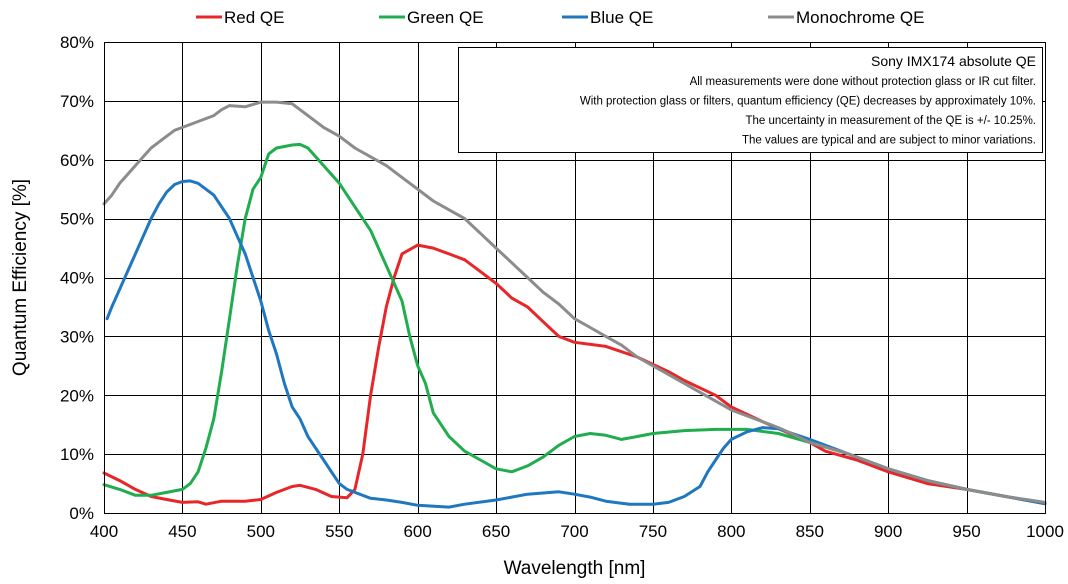 Image resolution: width=1068 pixels, height=584 pixels. I want to click on x-axis-label: Wavelength [nm], so click(575, 568).